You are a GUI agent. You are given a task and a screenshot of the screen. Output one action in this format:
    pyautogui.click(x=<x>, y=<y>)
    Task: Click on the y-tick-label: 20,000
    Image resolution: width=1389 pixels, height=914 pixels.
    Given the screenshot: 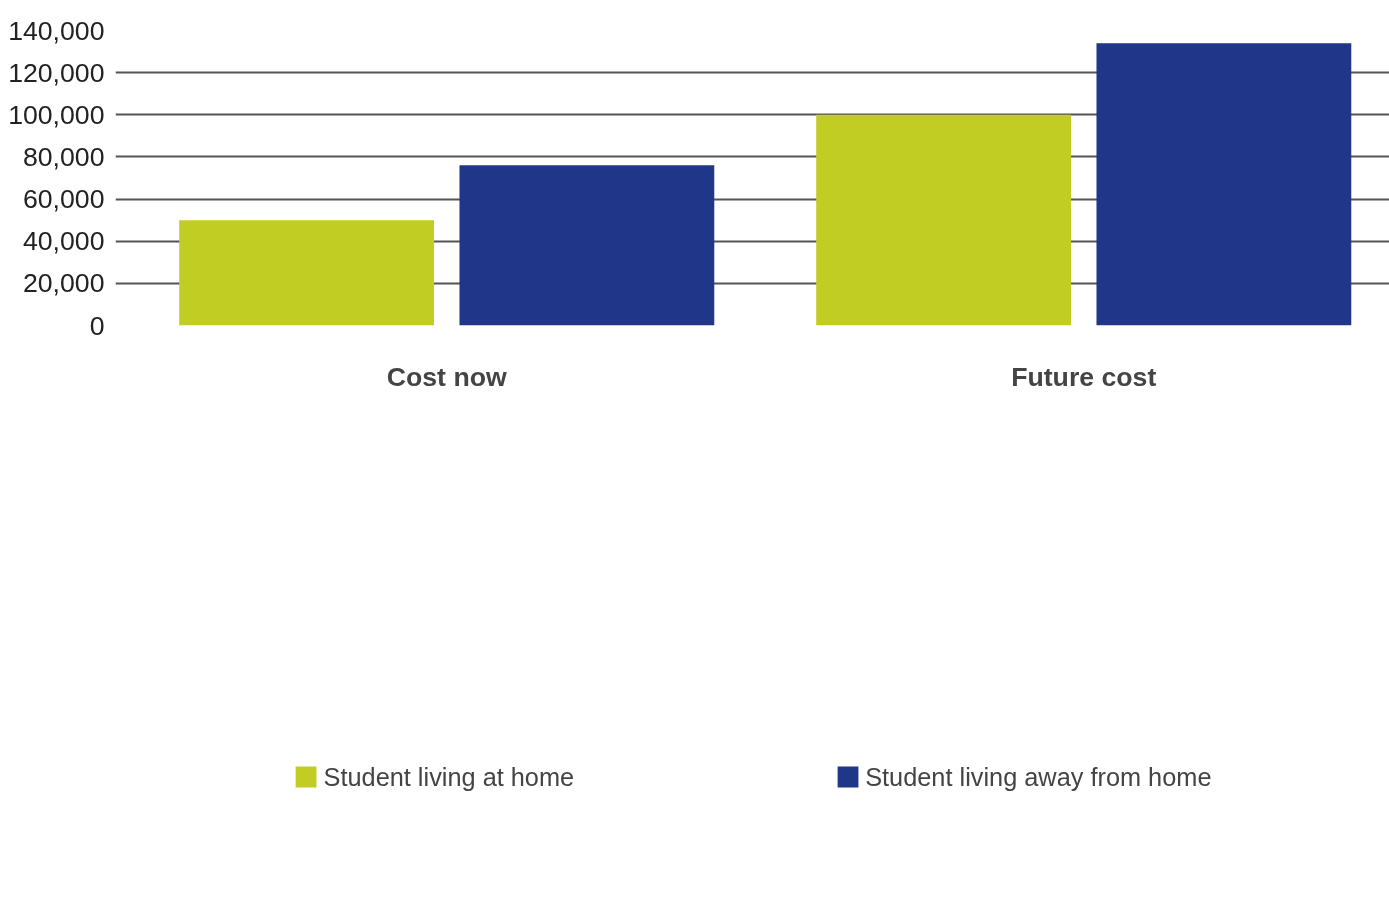 What is the action you would take?
    pyautogui.click(x=63, y=283)
    